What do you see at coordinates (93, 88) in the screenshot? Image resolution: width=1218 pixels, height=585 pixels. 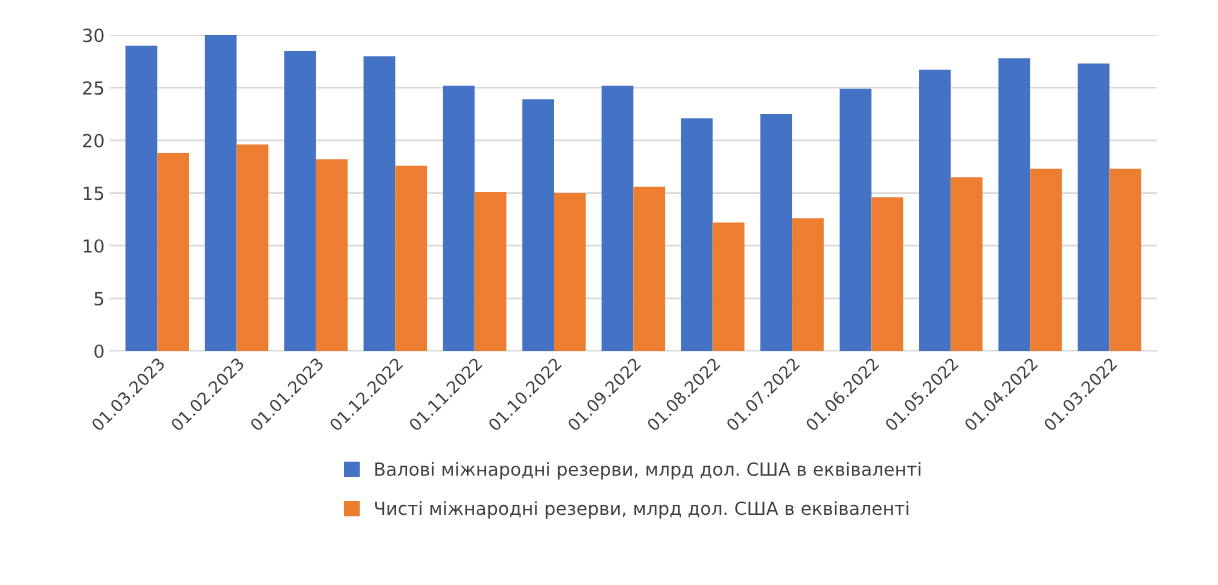 I see `y-tick-label: 25` at bounding box center [93, 88].